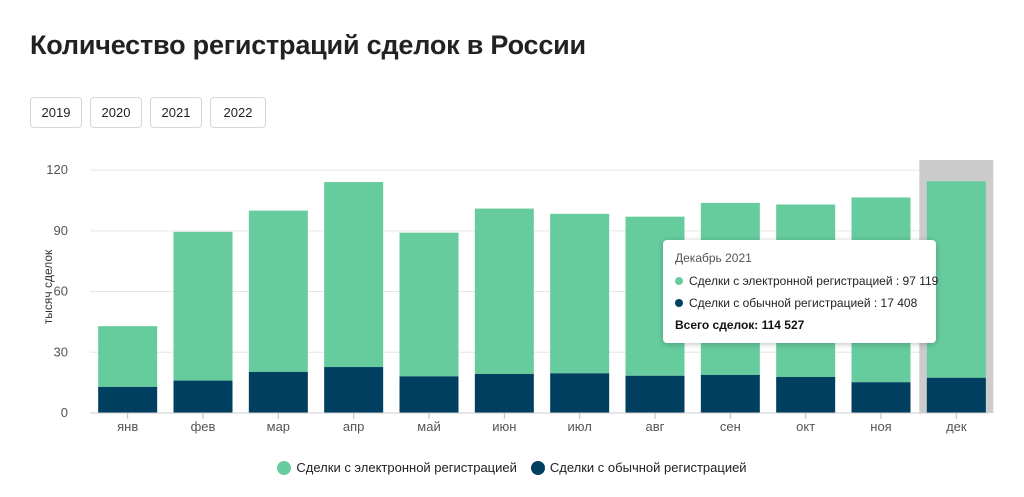 This screenshot has width=1024, height=497. I want to click on y-tick-label: 30, so click(61, 351).